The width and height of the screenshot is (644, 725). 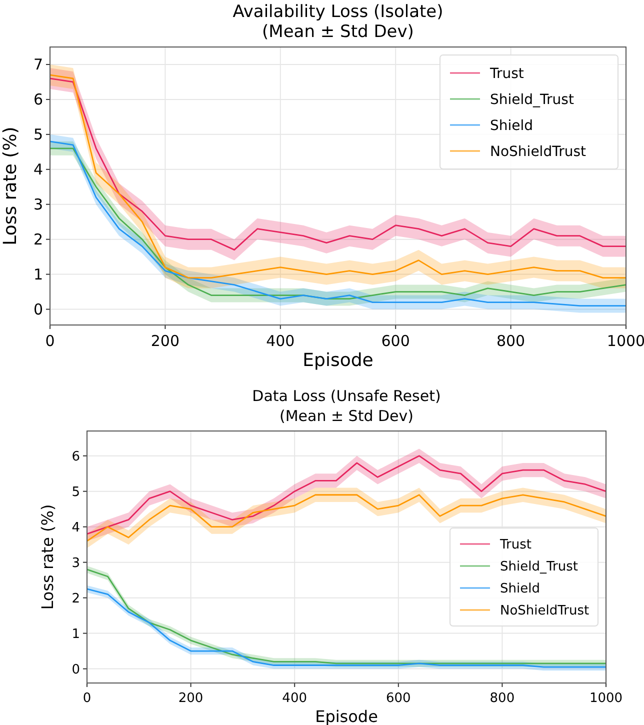 I want to click on y-tick-label: 7, so click(x=38, y=65).